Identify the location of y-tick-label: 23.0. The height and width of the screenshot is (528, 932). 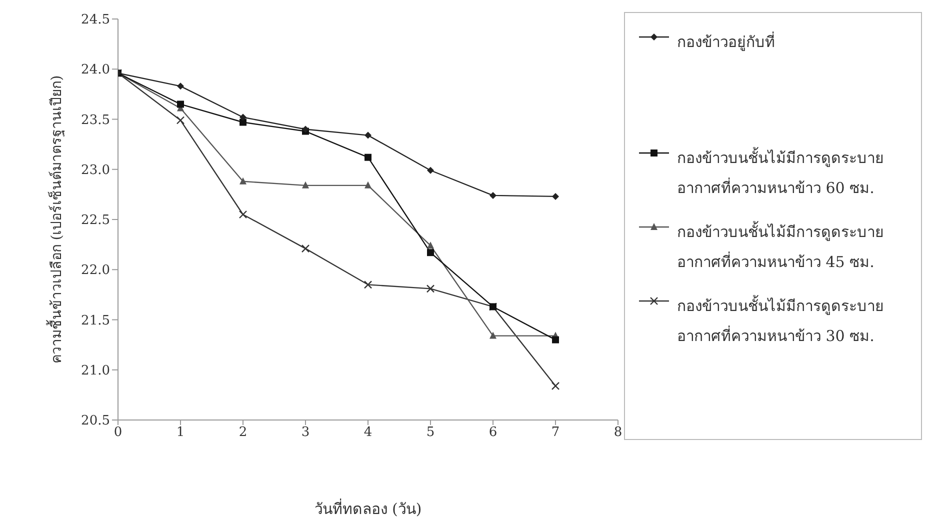
(95, 170).